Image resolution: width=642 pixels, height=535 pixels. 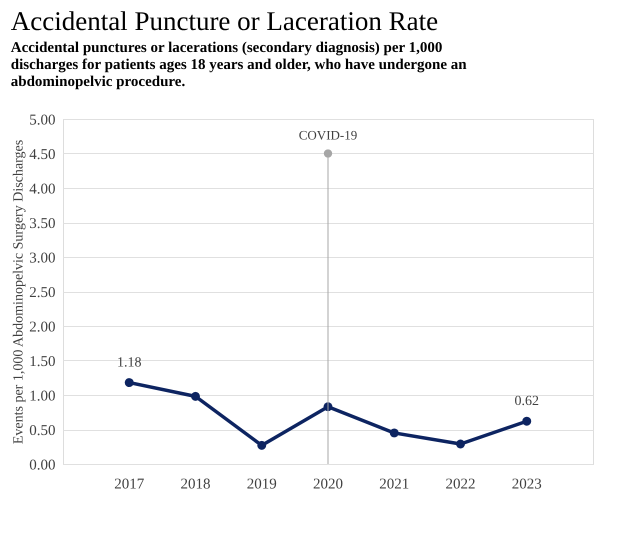 What do you see at coordinates (42, 120) in the screenshot?
I see `y-tick-label: 5.00` at bounding box center [42, 120].